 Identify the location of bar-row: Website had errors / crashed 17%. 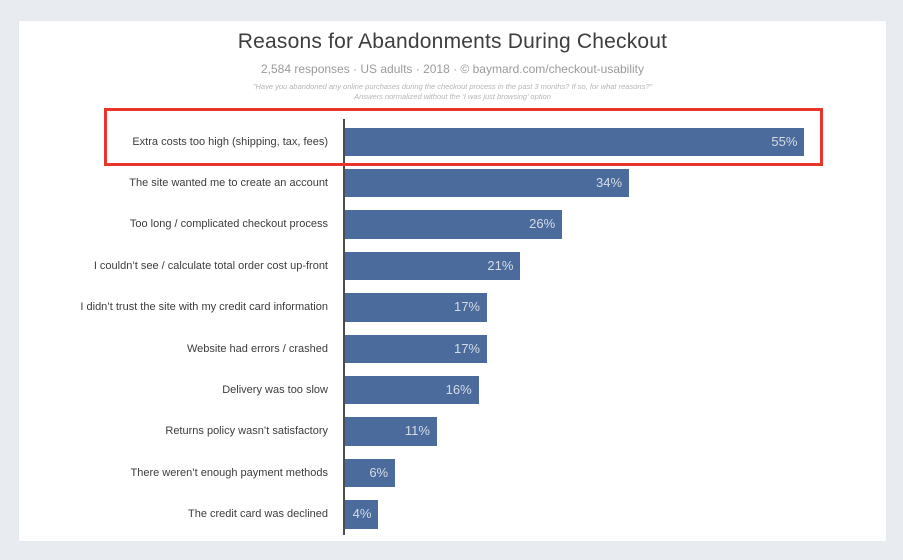
(452, 348).